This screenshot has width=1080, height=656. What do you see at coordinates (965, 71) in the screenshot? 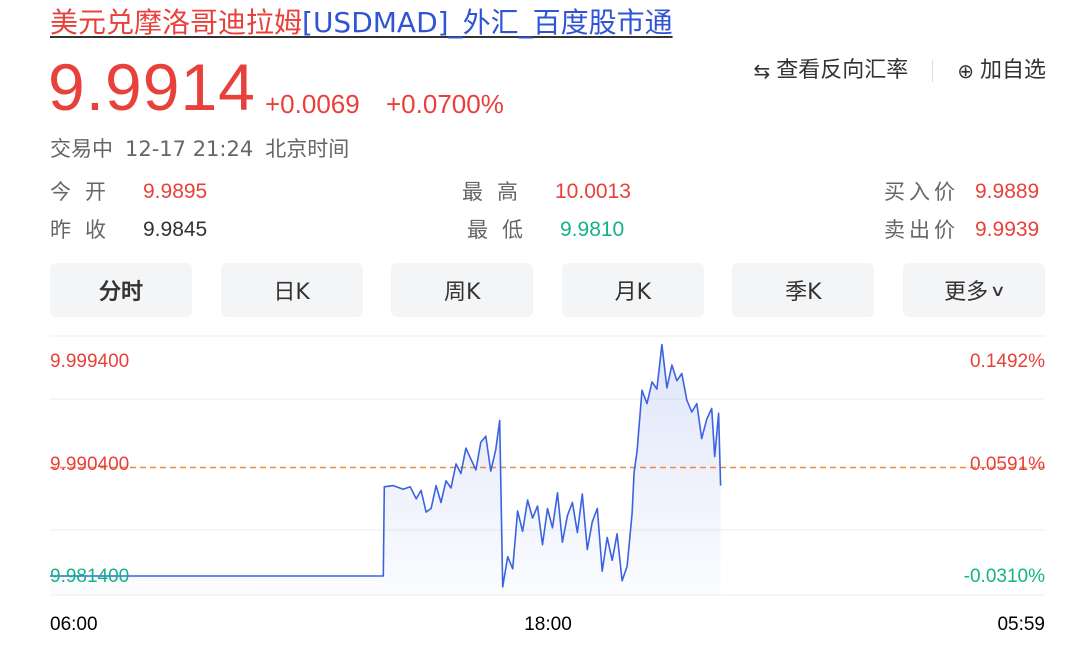
I see `plus-circle-icon: ⊕` at bounding box center [965, 71].